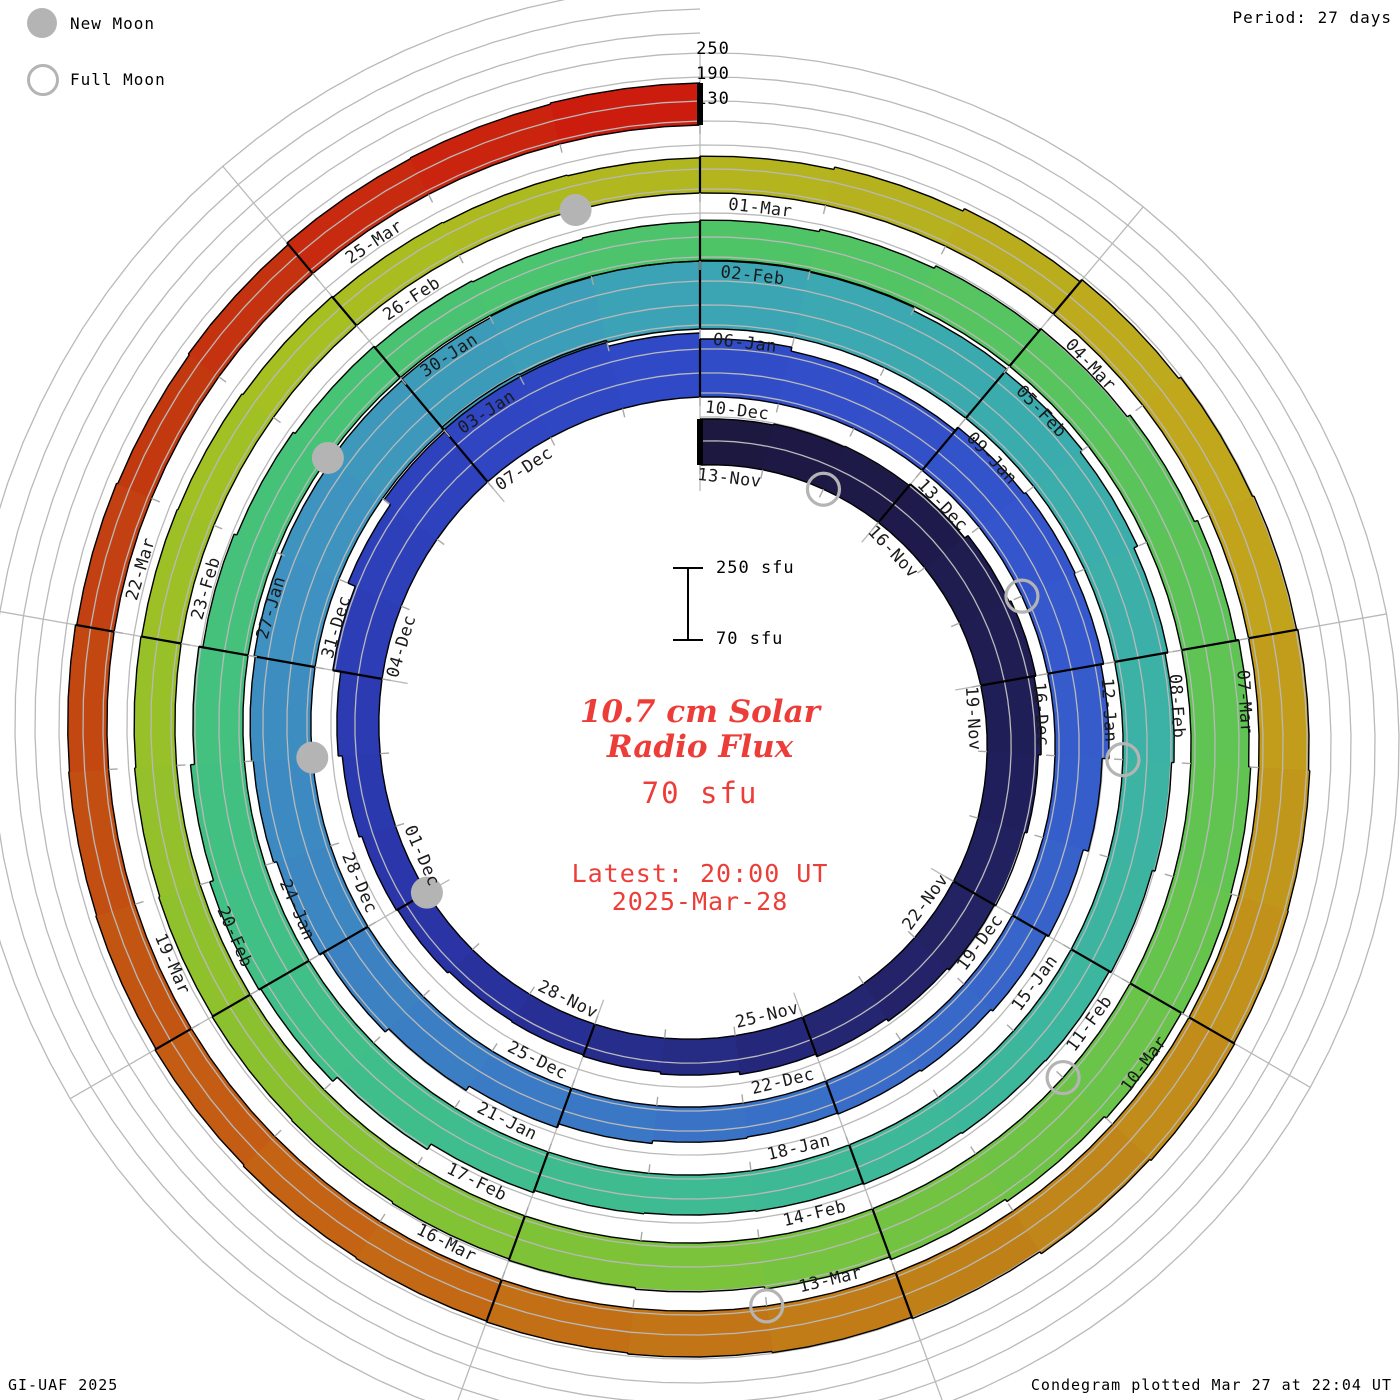 The image size is (1400, 1400). What do you see at coordinates (868, 1196) in the screenshot?
I see `radial-gridline` at bounding box center [868, 1196].